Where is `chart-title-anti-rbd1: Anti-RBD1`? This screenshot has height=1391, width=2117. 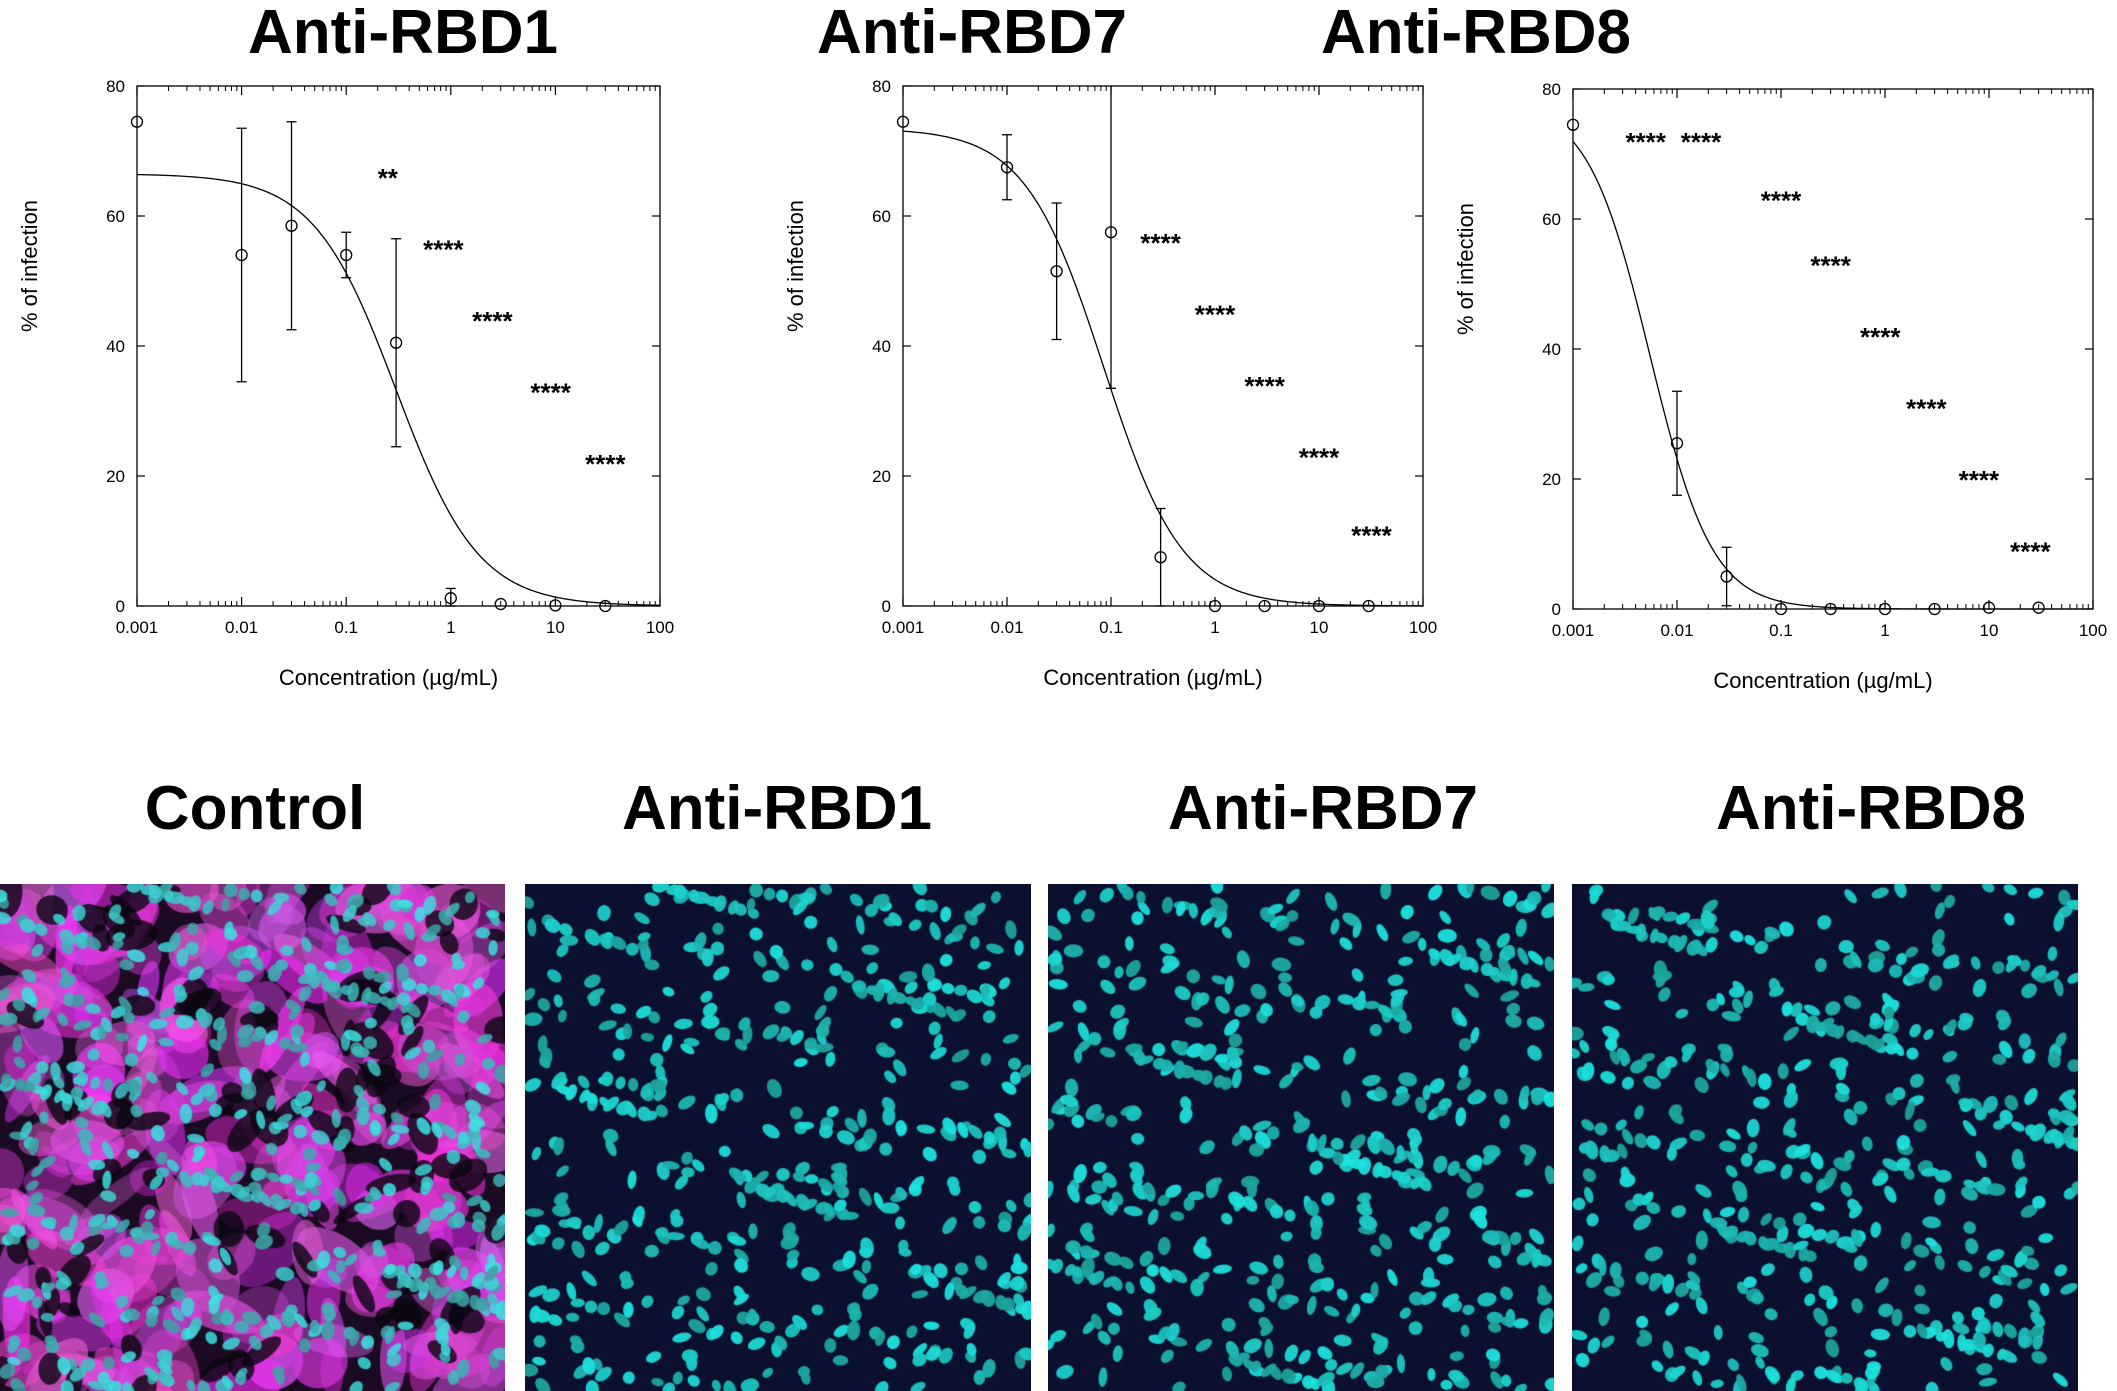
chart-title-anti-rbd1: Anti-RBD1 is located at coordinates (403, 33).